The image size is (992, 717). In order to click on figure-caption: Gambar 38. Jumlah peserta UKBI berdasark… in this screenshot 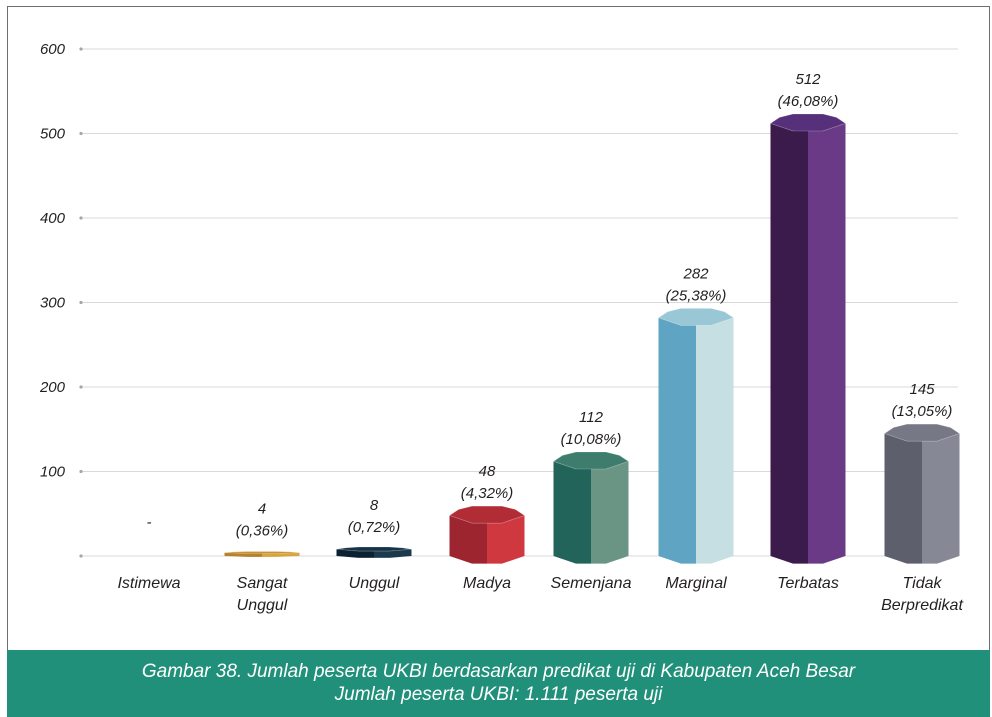, I will do `click(498, 683)`.